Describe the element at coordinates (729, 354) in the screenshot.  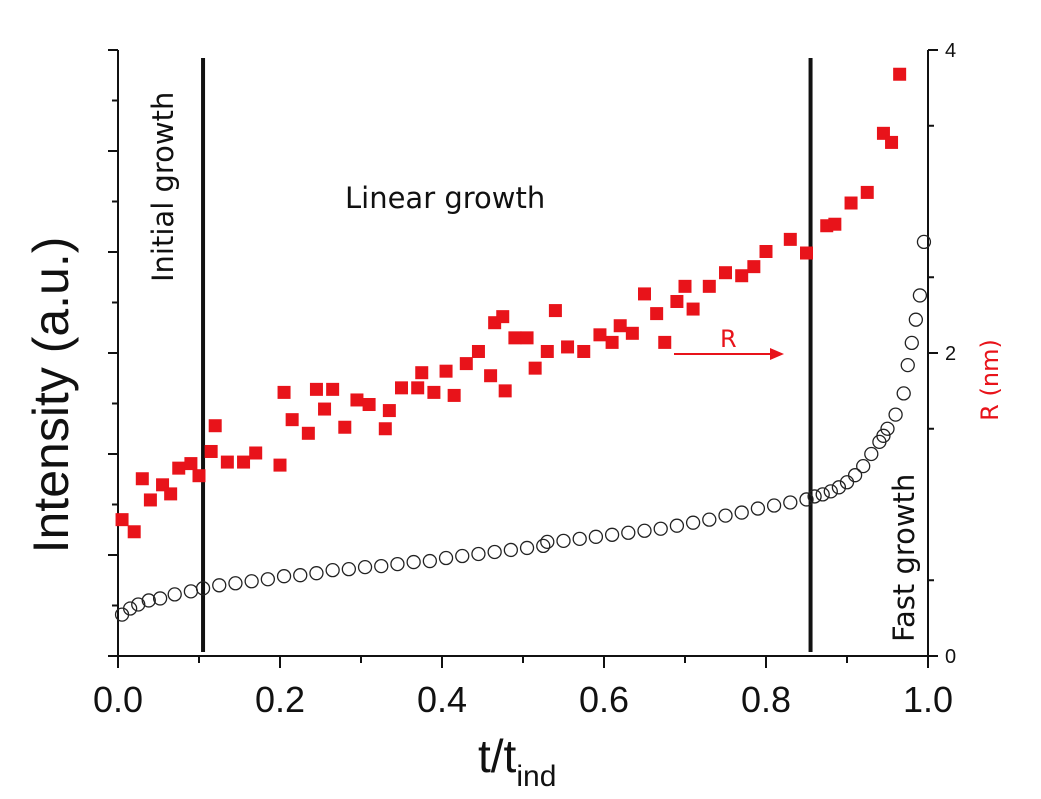
I see `r-arrow` at that location.